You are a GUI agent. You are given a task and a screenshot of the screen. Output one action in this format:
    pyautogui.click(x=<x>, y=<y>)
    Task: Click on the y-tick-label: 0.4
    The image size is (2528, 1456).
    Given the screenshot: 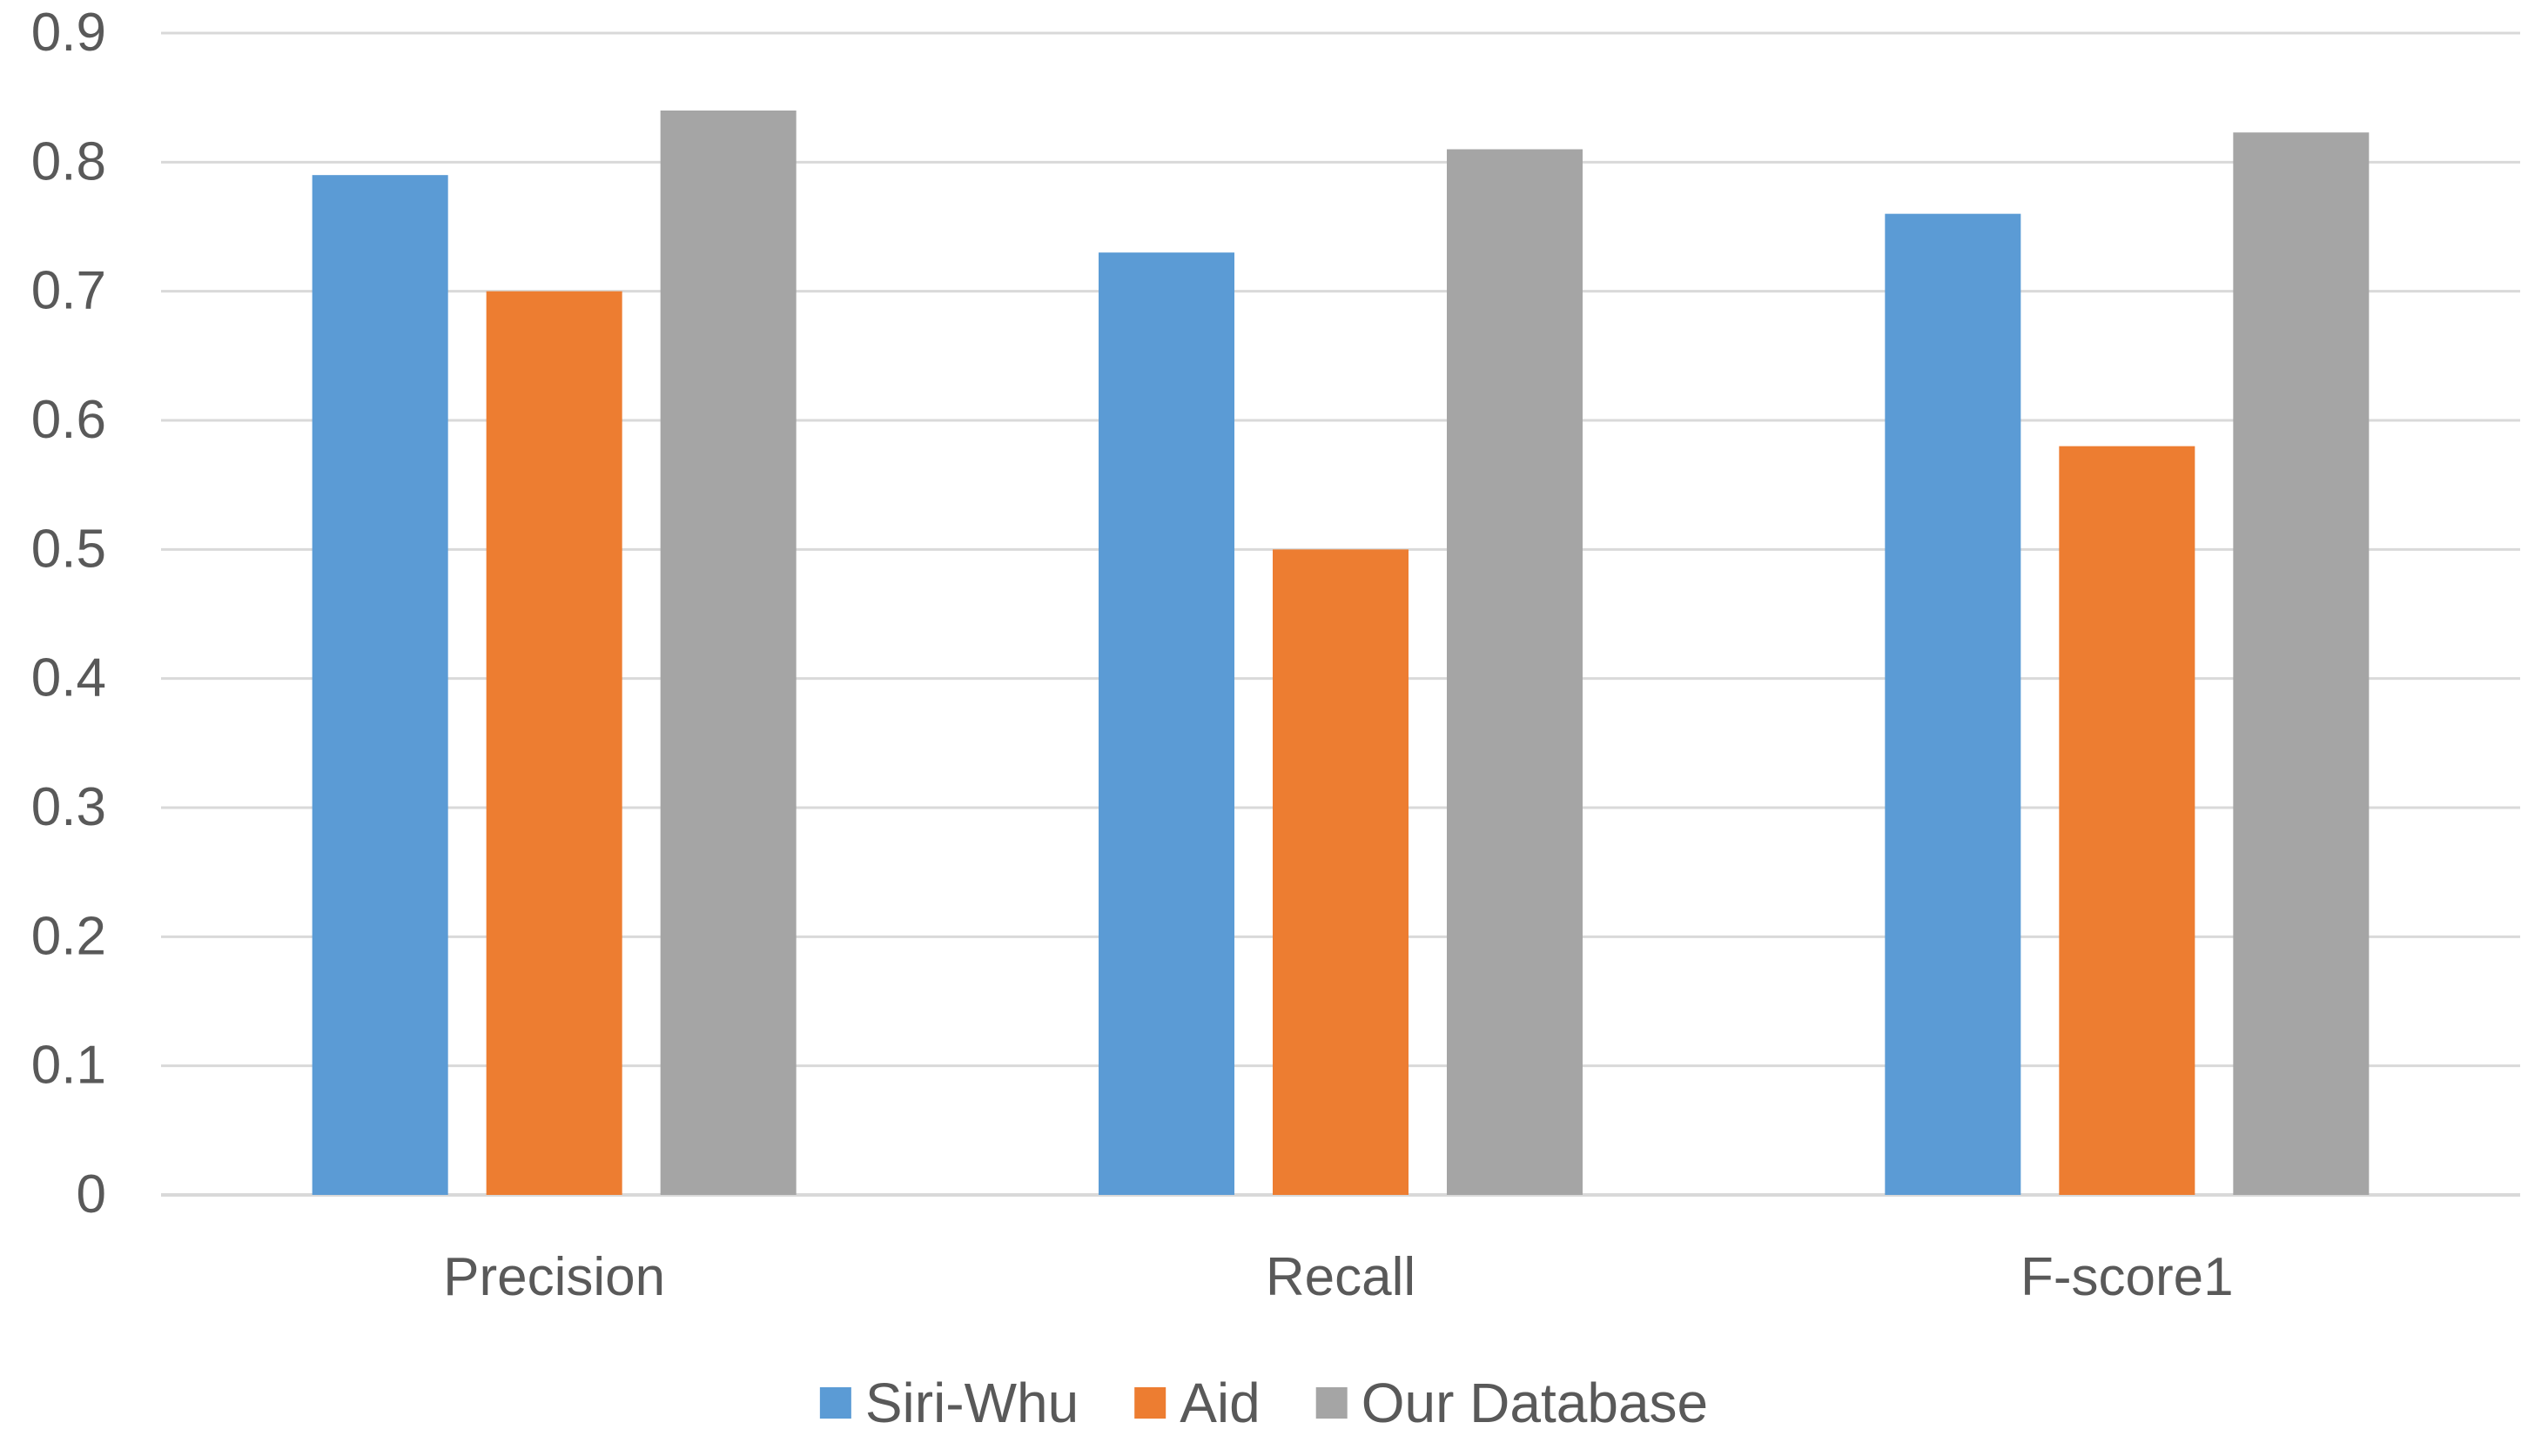 What is the action you would take?
    pyautogui.click(x=68, y=678)
    